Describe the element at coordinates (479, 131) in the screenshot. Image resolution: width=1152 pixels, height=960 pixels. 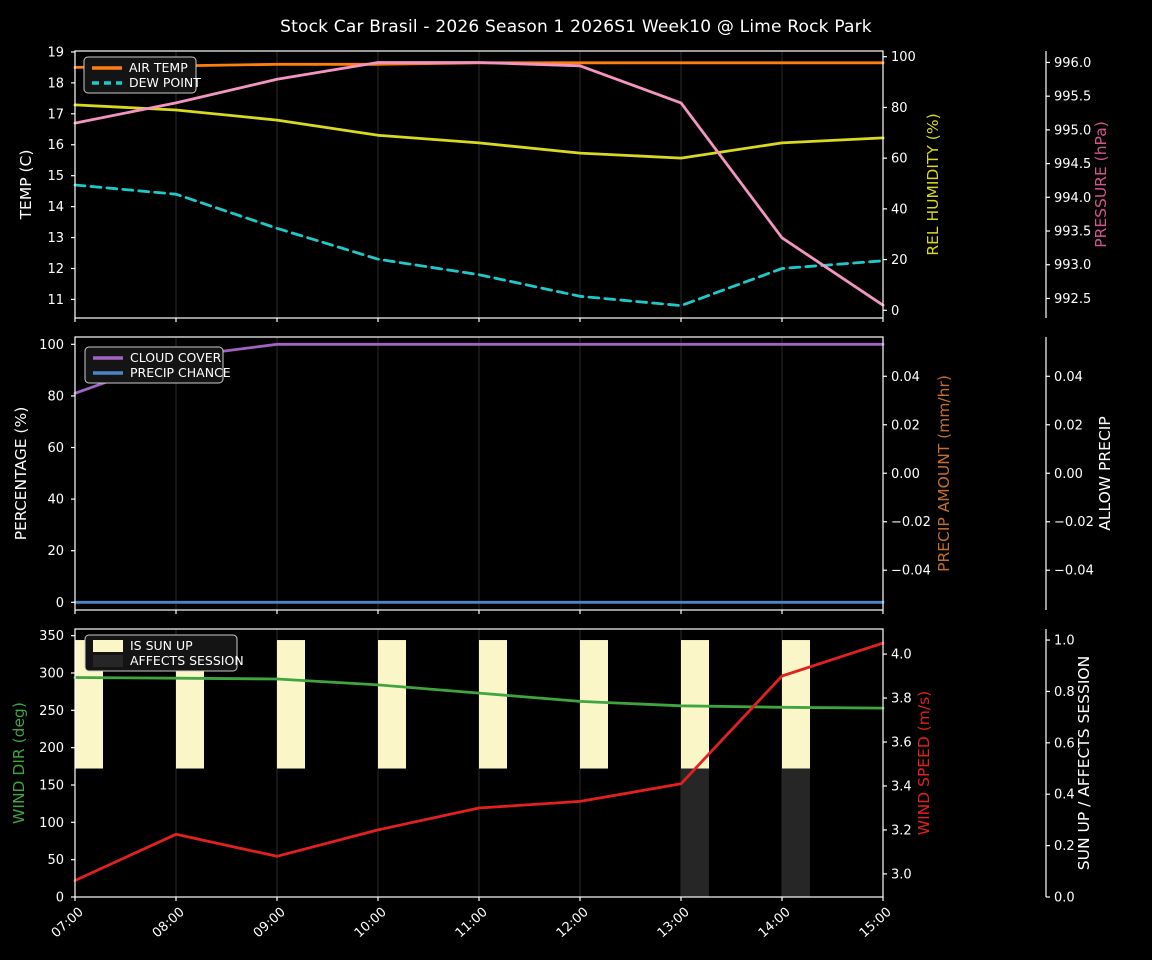
I see `series-rel-humidity` at that location.